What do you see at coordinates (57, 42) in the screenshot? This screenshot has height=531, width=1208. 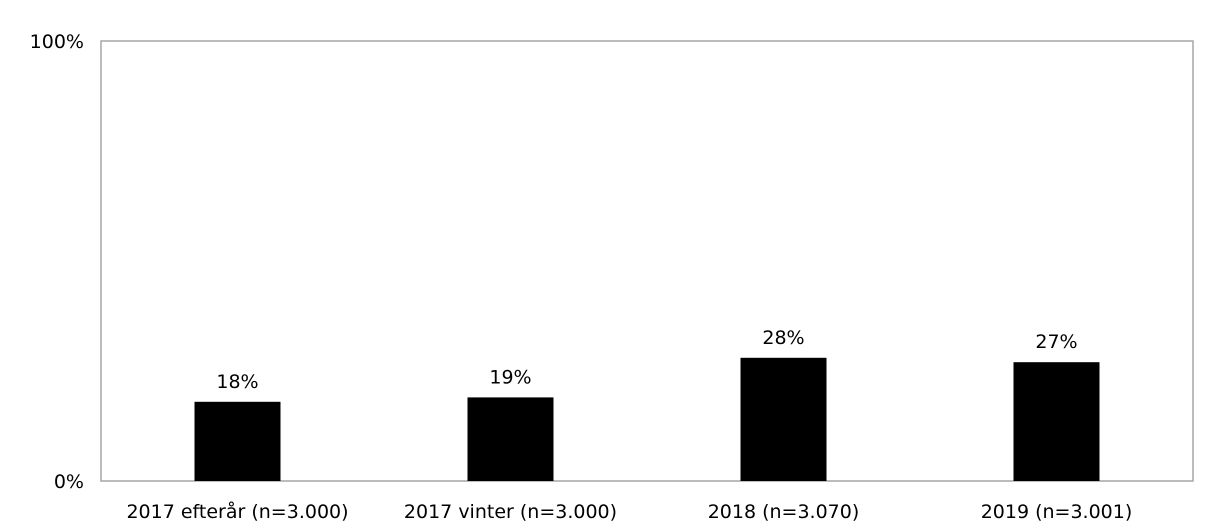 I see `y-tick-label-100: 100%` at bounding box center [57, 42].